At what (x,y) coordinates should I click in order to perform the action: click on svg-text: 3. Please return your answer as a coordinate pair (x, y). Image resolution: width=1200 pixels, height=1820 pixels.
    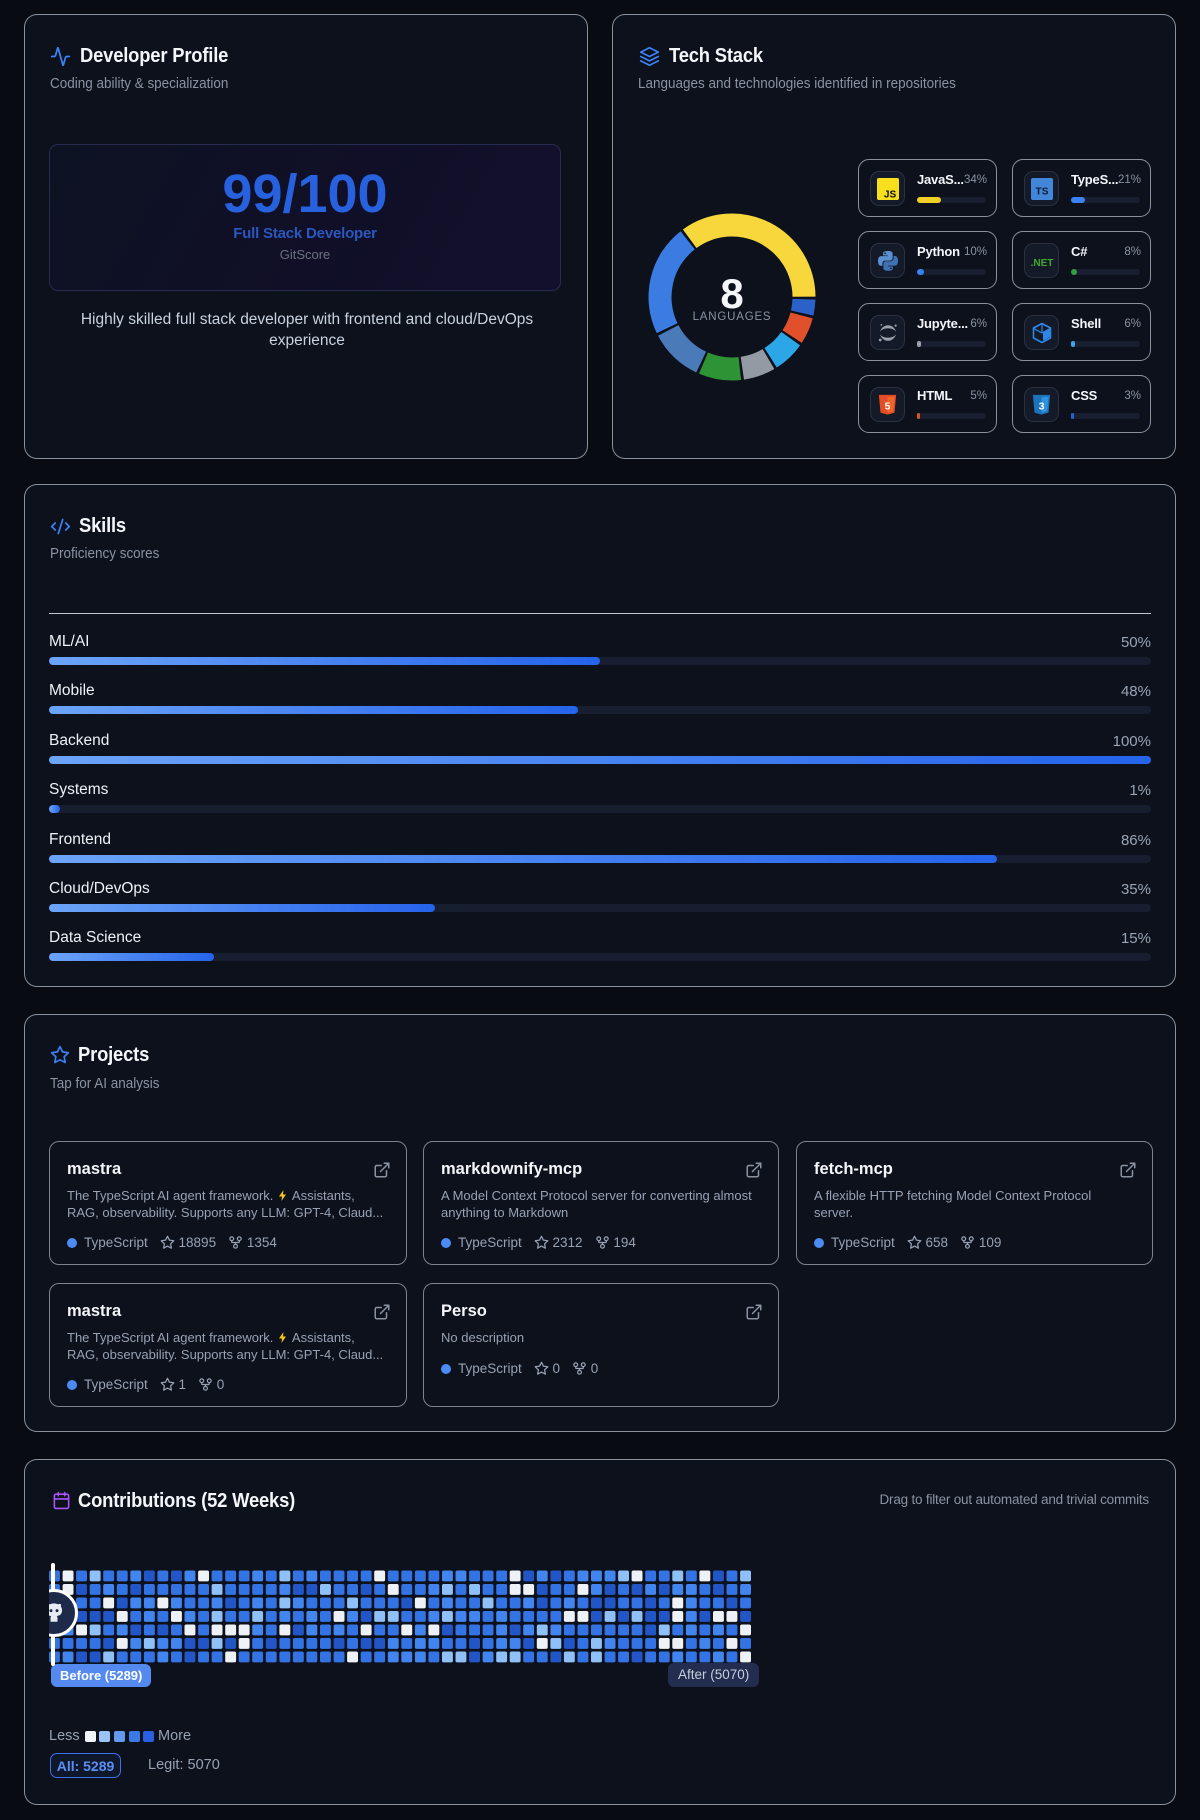
    Looking at the image, I should click on (1042, 406).